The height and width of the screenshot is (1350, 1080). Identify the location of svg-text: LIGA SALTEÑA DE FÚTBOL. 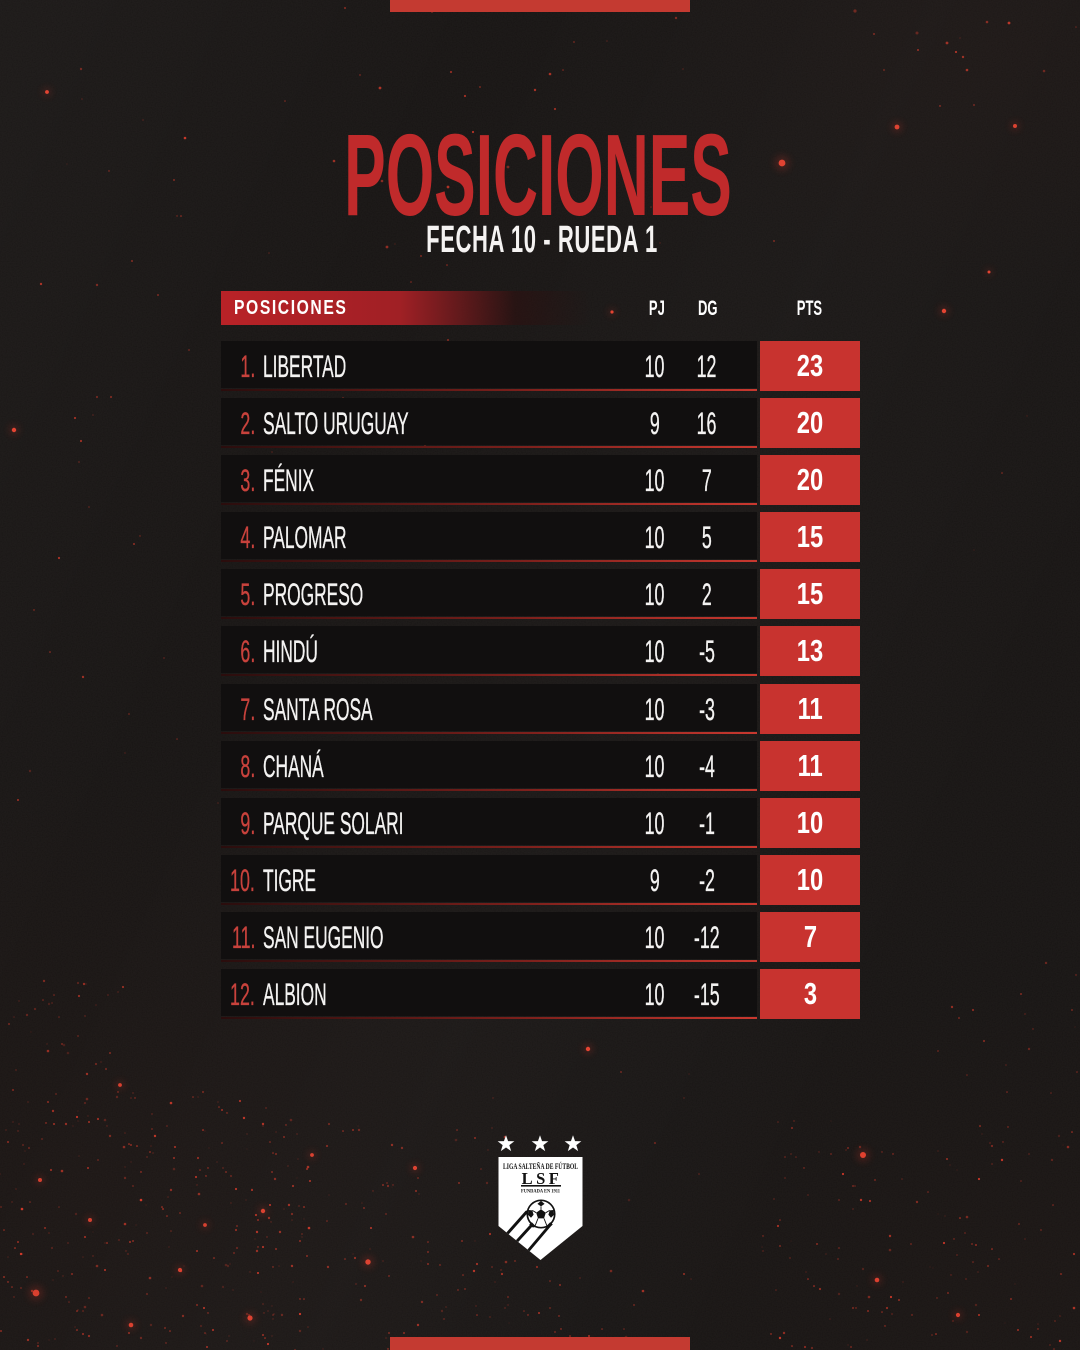
(540, 1166).